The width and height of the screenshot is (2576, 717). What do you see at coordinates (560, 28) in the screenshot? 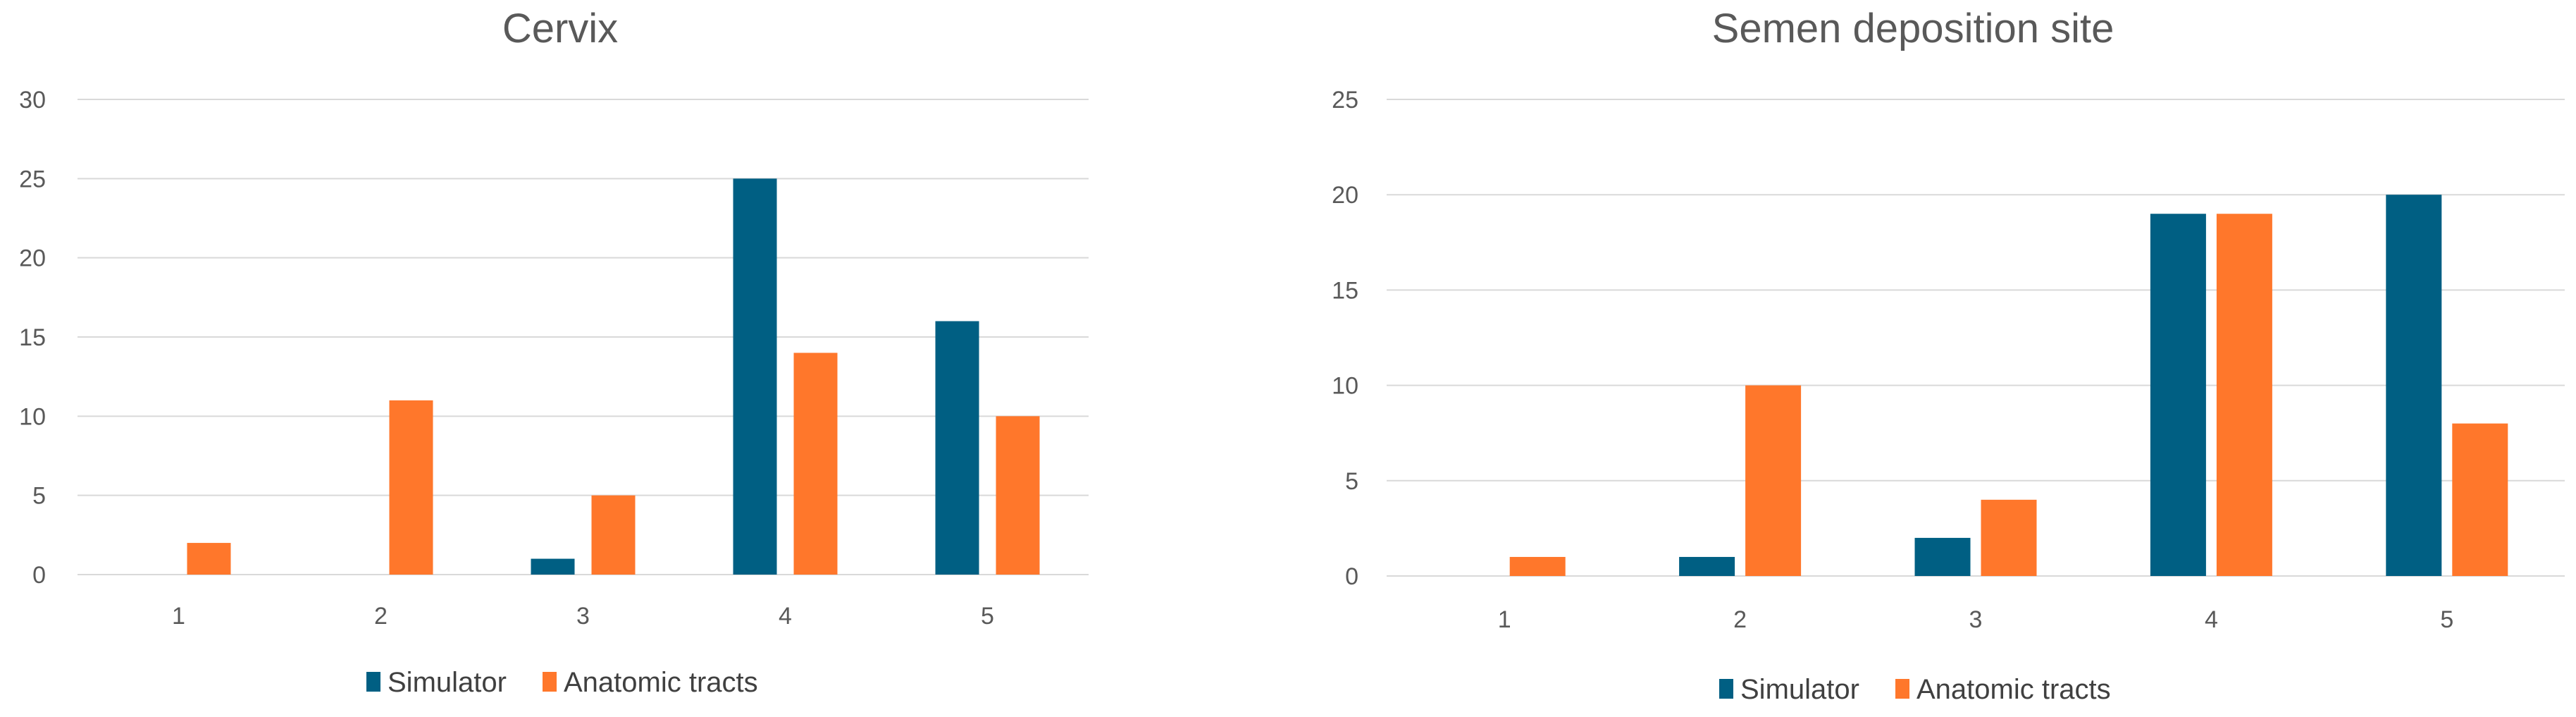
I see `chart-title: Cervix` at bounding box center [560, 28].